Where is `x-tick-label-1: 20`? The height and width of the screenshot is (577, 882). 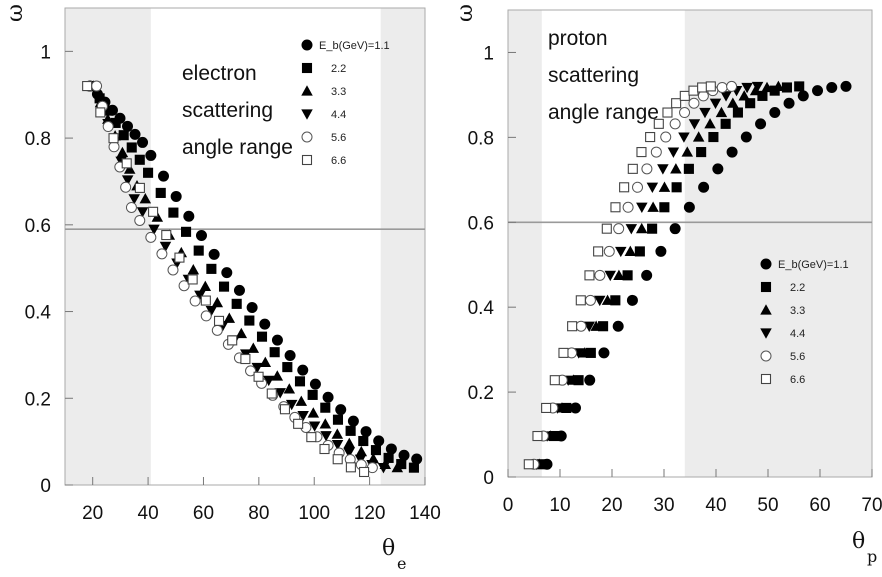 x-tick-label-1: 20 is located at coordinates (92, 513).